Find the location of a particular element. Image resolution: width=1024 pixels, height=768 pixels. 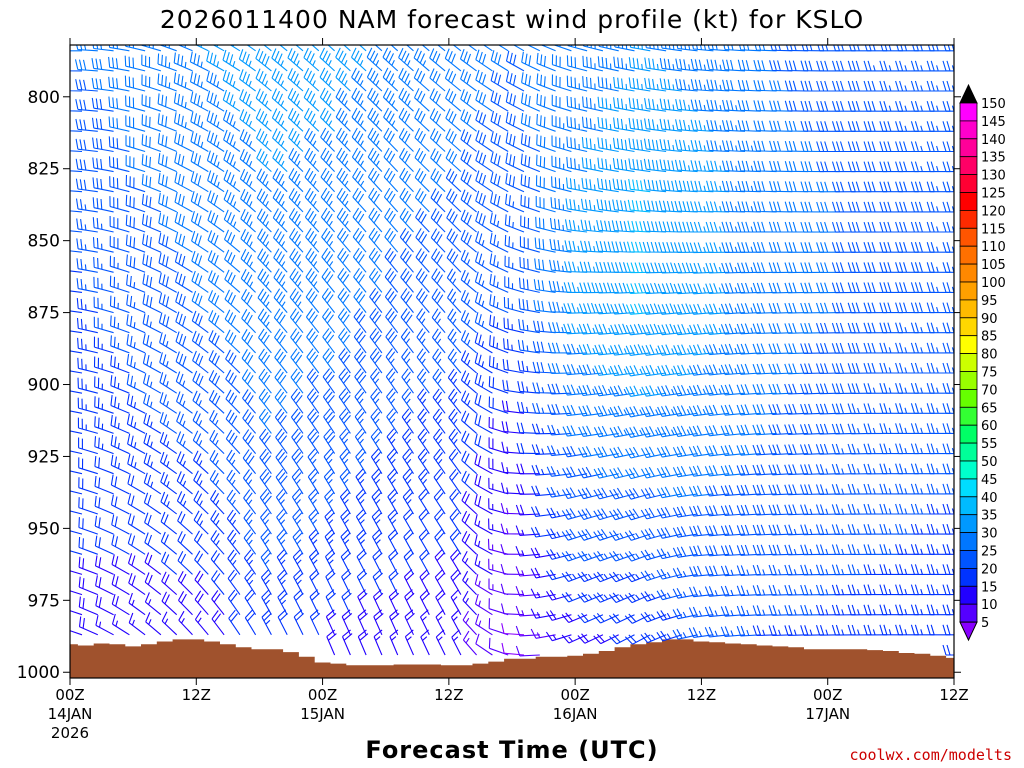

x-date-label: 14JAN is located at coordinates (70, 714).